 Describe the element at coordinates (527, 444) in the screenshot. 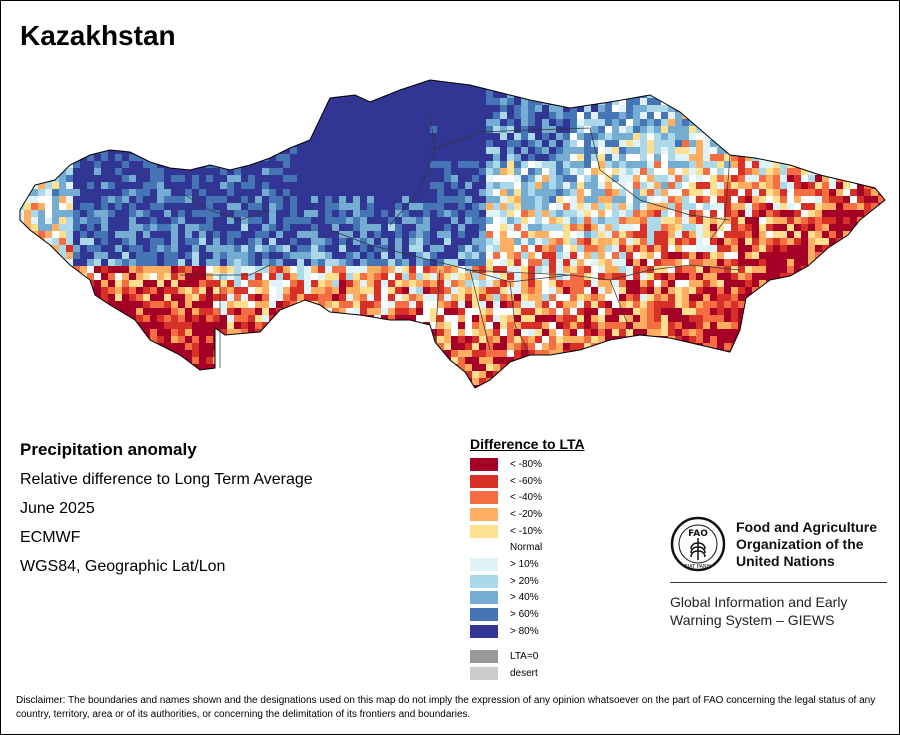

I see `legend-title: Difference to LTA` at that location.